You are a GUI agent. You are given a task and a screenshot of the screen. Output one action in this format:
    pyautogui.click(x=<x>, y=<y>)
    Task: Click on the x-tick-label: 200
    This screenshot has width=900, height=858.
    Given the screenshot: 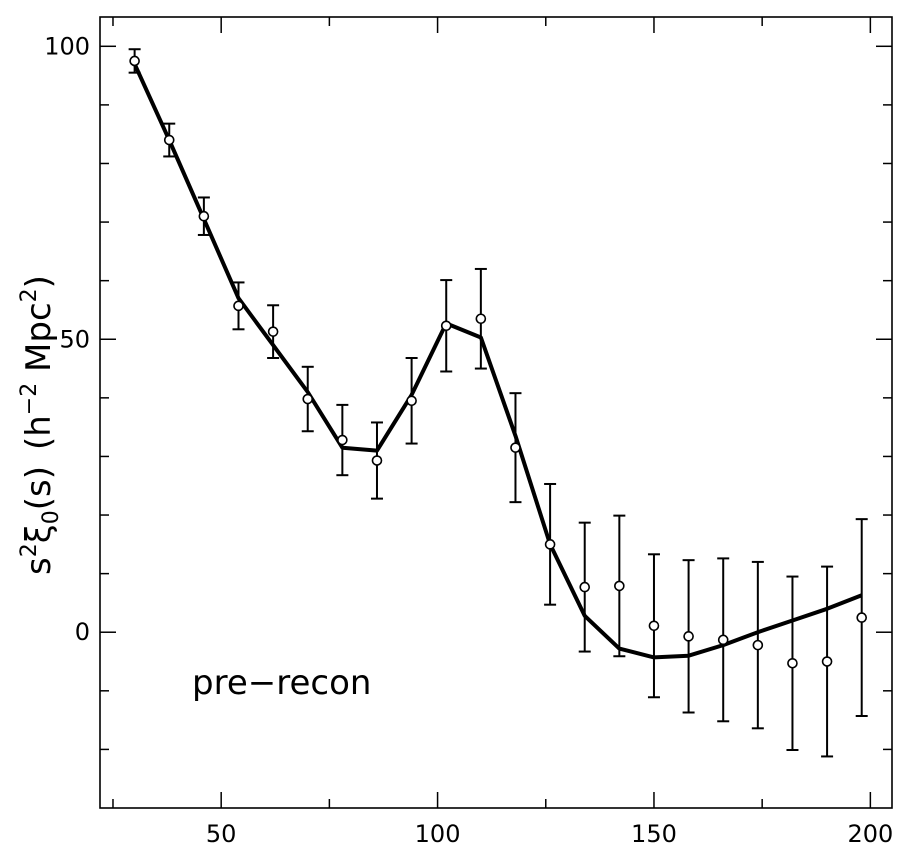 What is the action you would take?
    pyautogui.click(x=870, y=834)
    